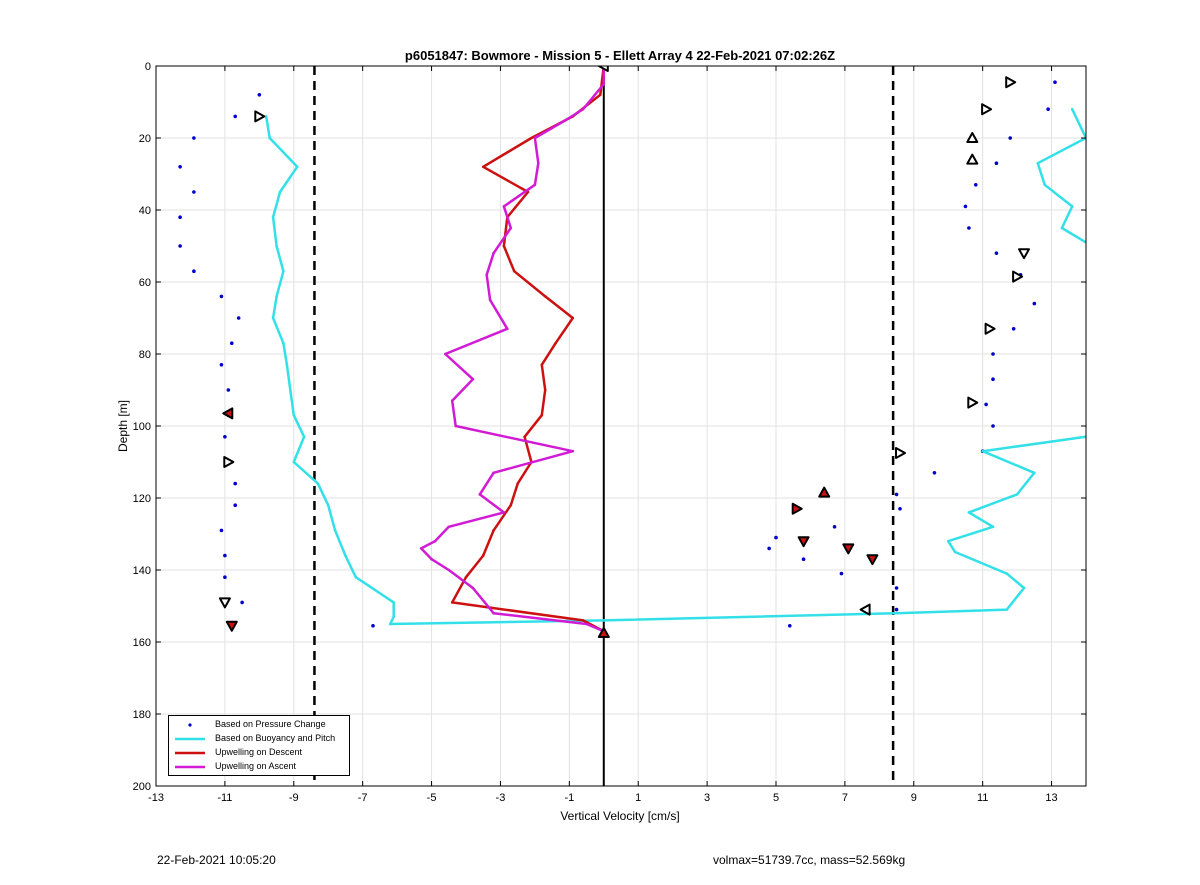 The width and height of the screenshot is (1200, 885). What do you see at coordinates (982, 798) in the screenshot?
I see `x-tick-label: 11` at bounding box center [982, 798].